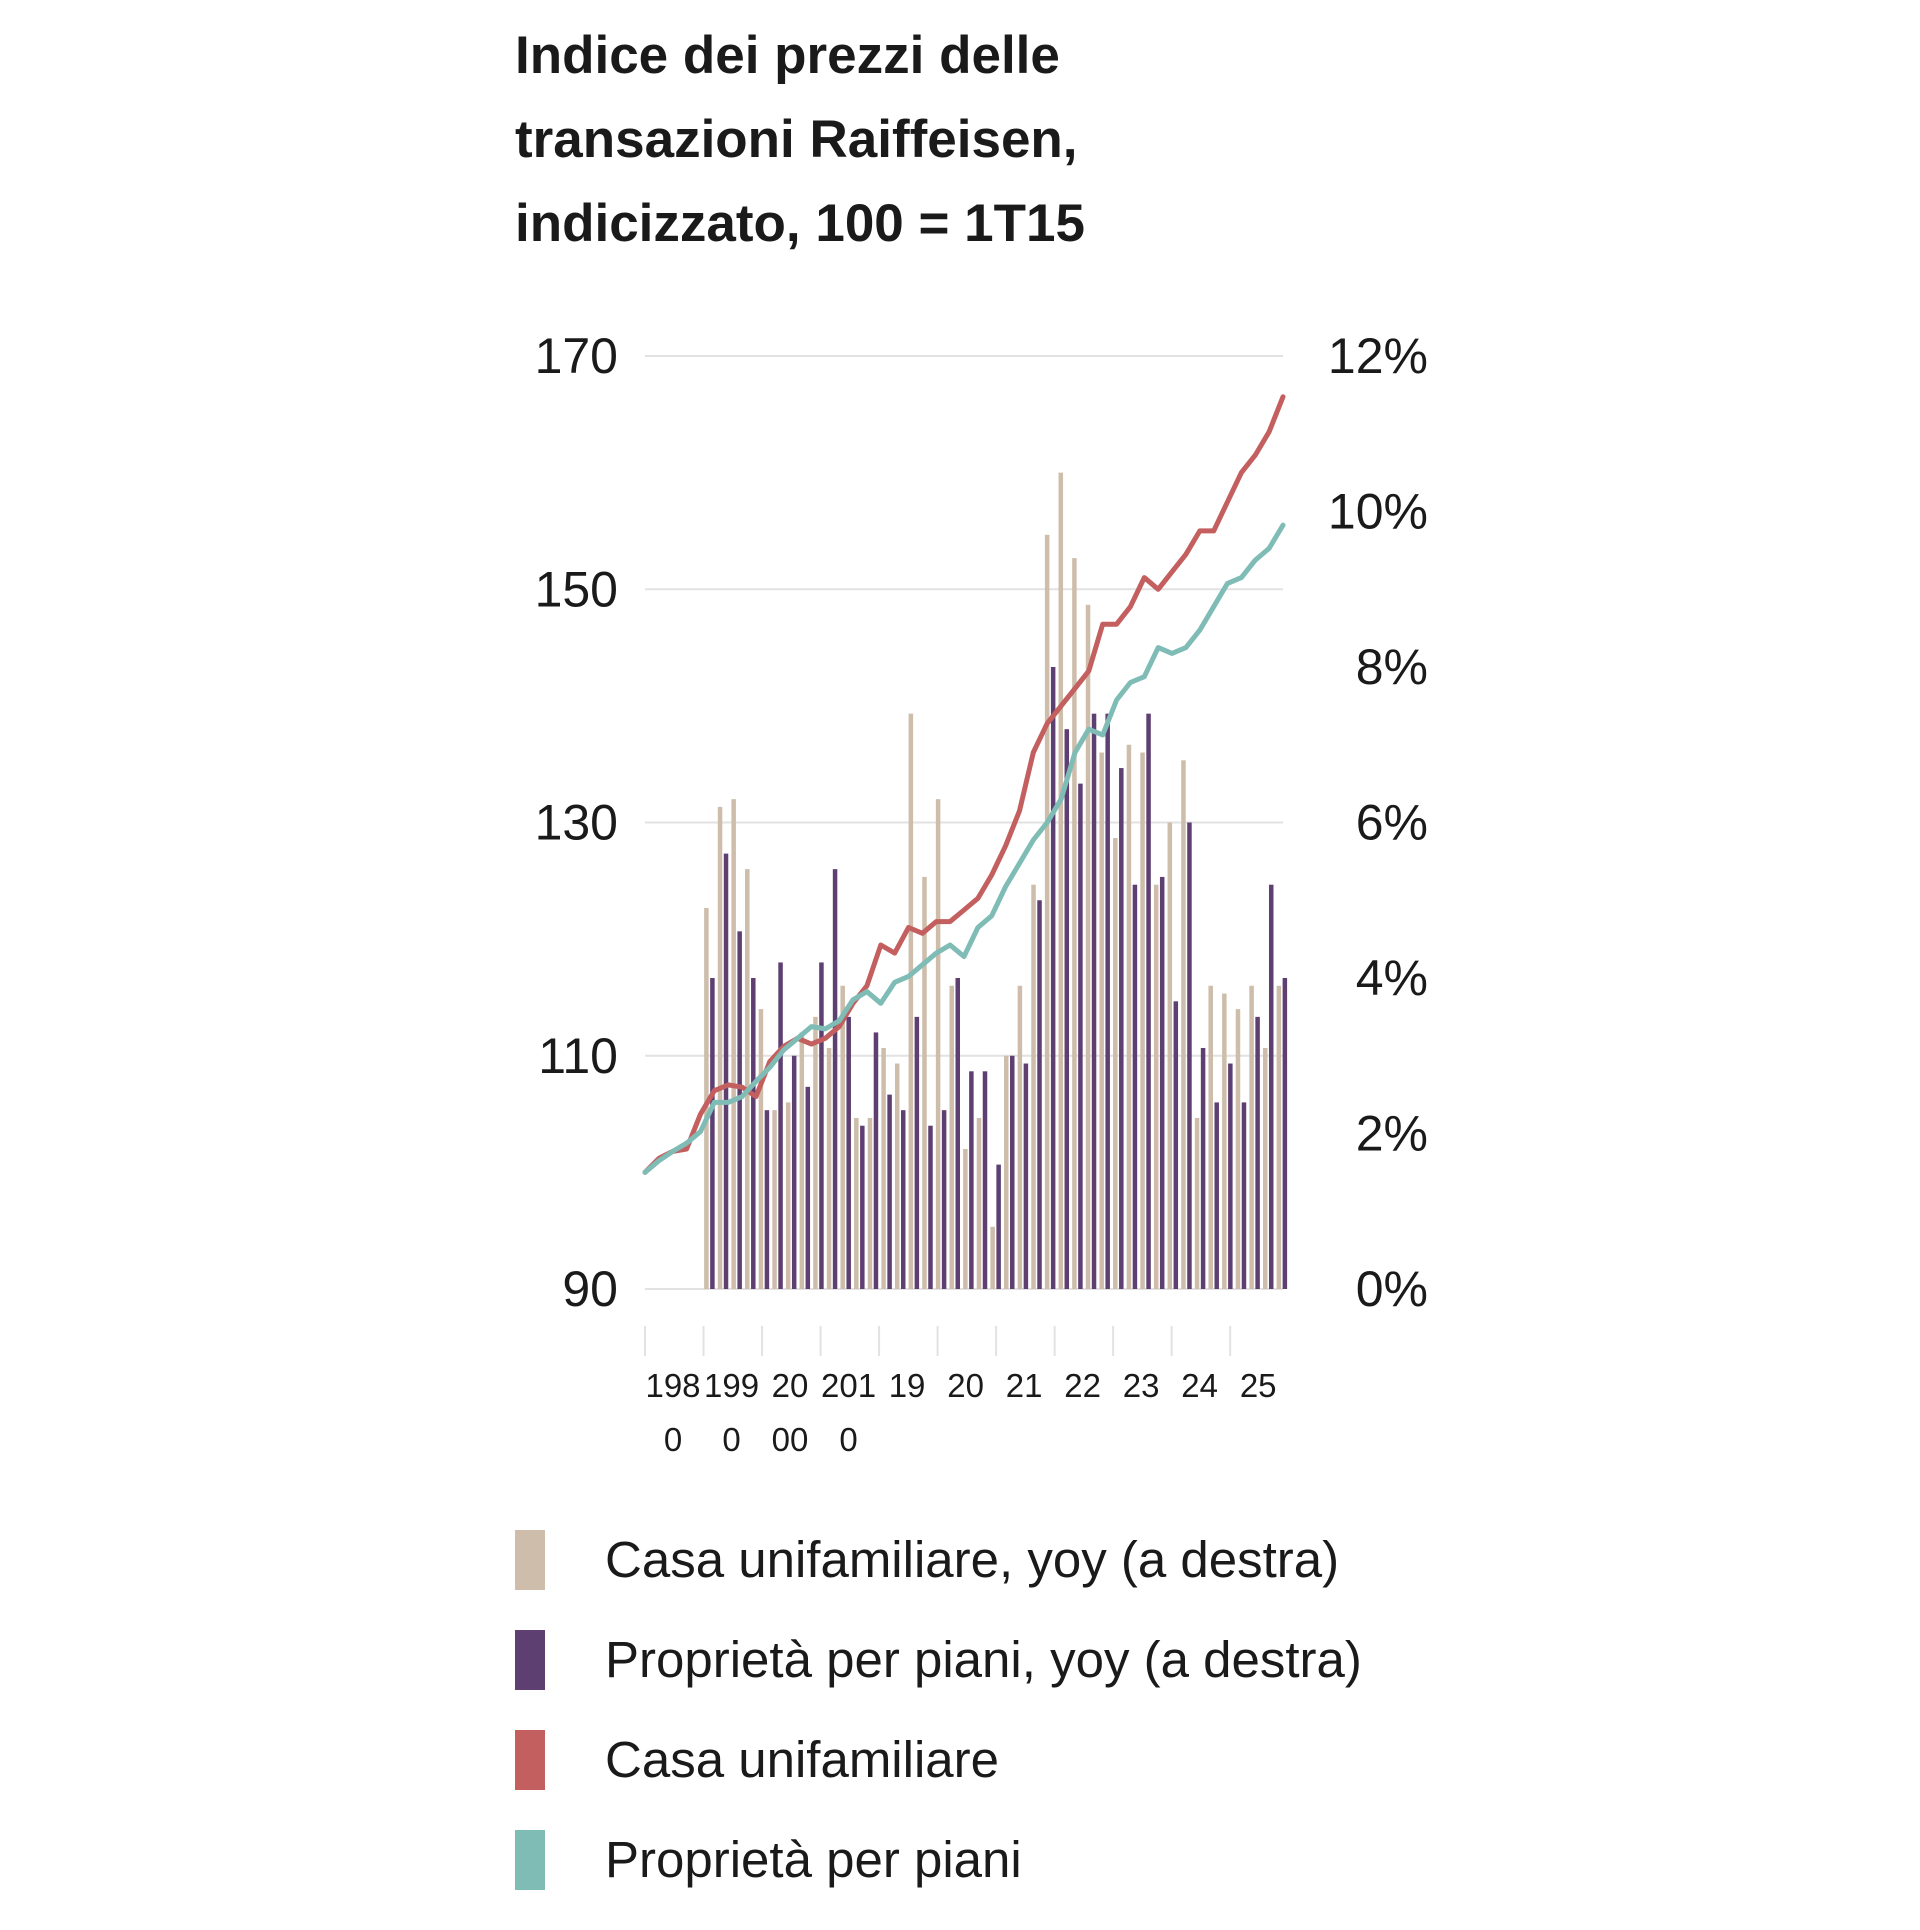 The width and height of the screenshot is (1920, 1930). What do you see at coordinates (731, 1385) in the screenshot?
I see `x-tick-label: 199` at bounding box center [731, 1385].